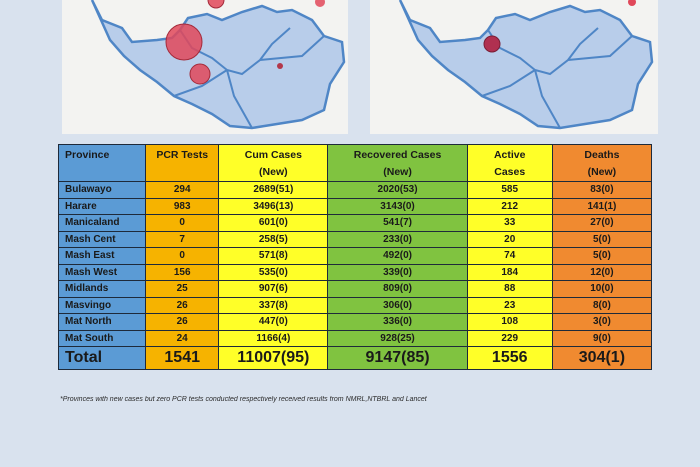 Image resolution: width=700 pixels, height=467 pixels. What do you see at coordinates (273, 239) in the screenshot?
I see `cell-cum: 258(5)` at bounding box center [273, 239].